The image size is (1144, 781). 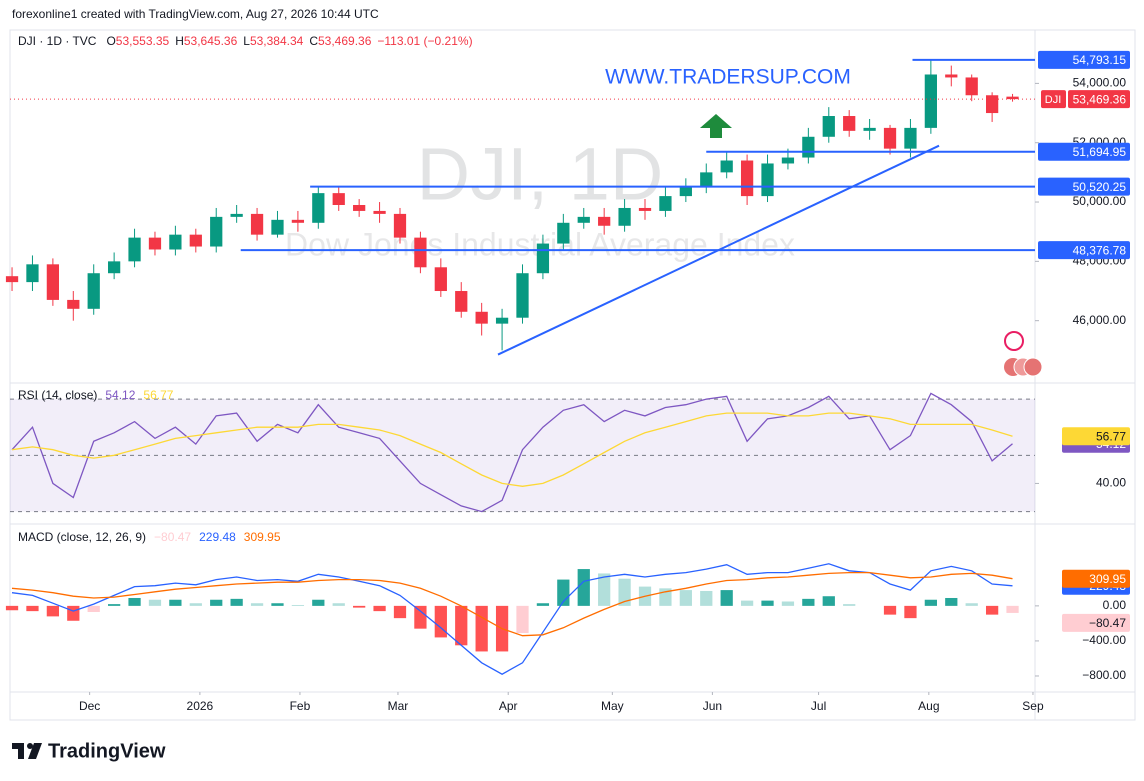 What do you see at coordinates (57, 395) in the screenshot?
I see `legend-title: RSI (14, close)` at bounding box center [57, 395].